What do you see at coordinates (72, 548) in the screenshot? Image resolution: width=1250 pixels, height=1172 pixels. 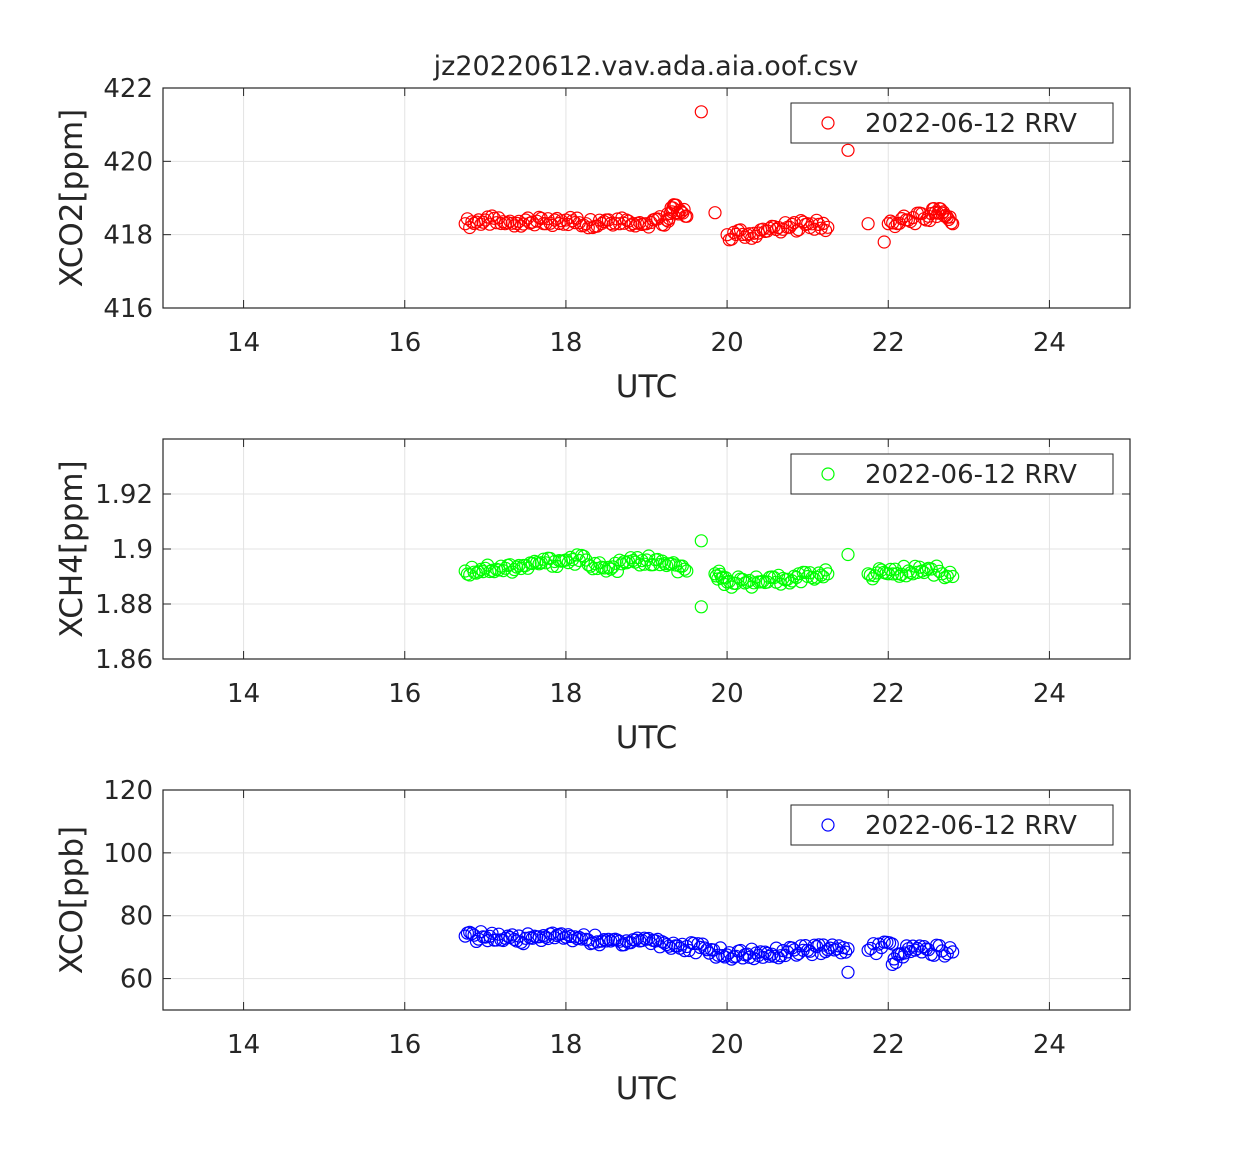 I see `y-axis-label: XCH4[ppm]` at bounding box center [72, 548].